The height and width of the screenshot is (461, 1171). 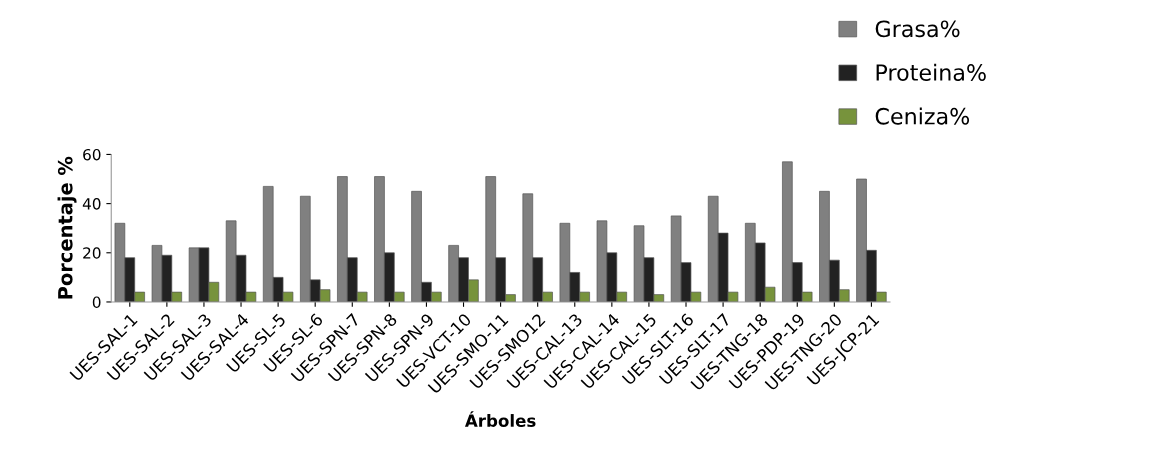 What do you see at coordinates (931, 72) in the screenshot?
I see `legend-label: Proteina%` at bounding box center [931, 72].